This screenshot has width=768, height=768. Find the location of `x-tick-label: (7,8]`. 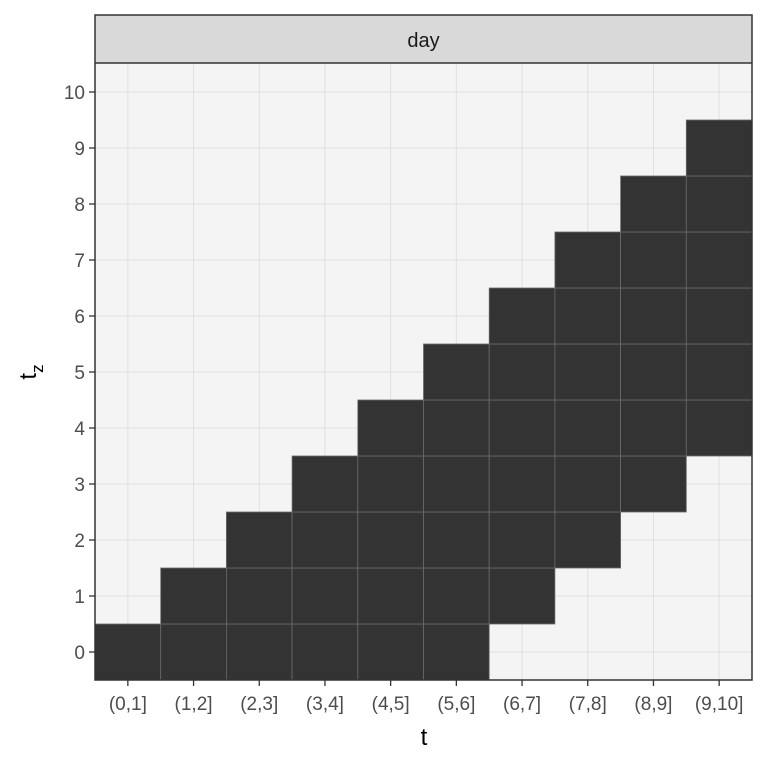

x-tick-label: (7,8] is located at coordinates (588, 704).